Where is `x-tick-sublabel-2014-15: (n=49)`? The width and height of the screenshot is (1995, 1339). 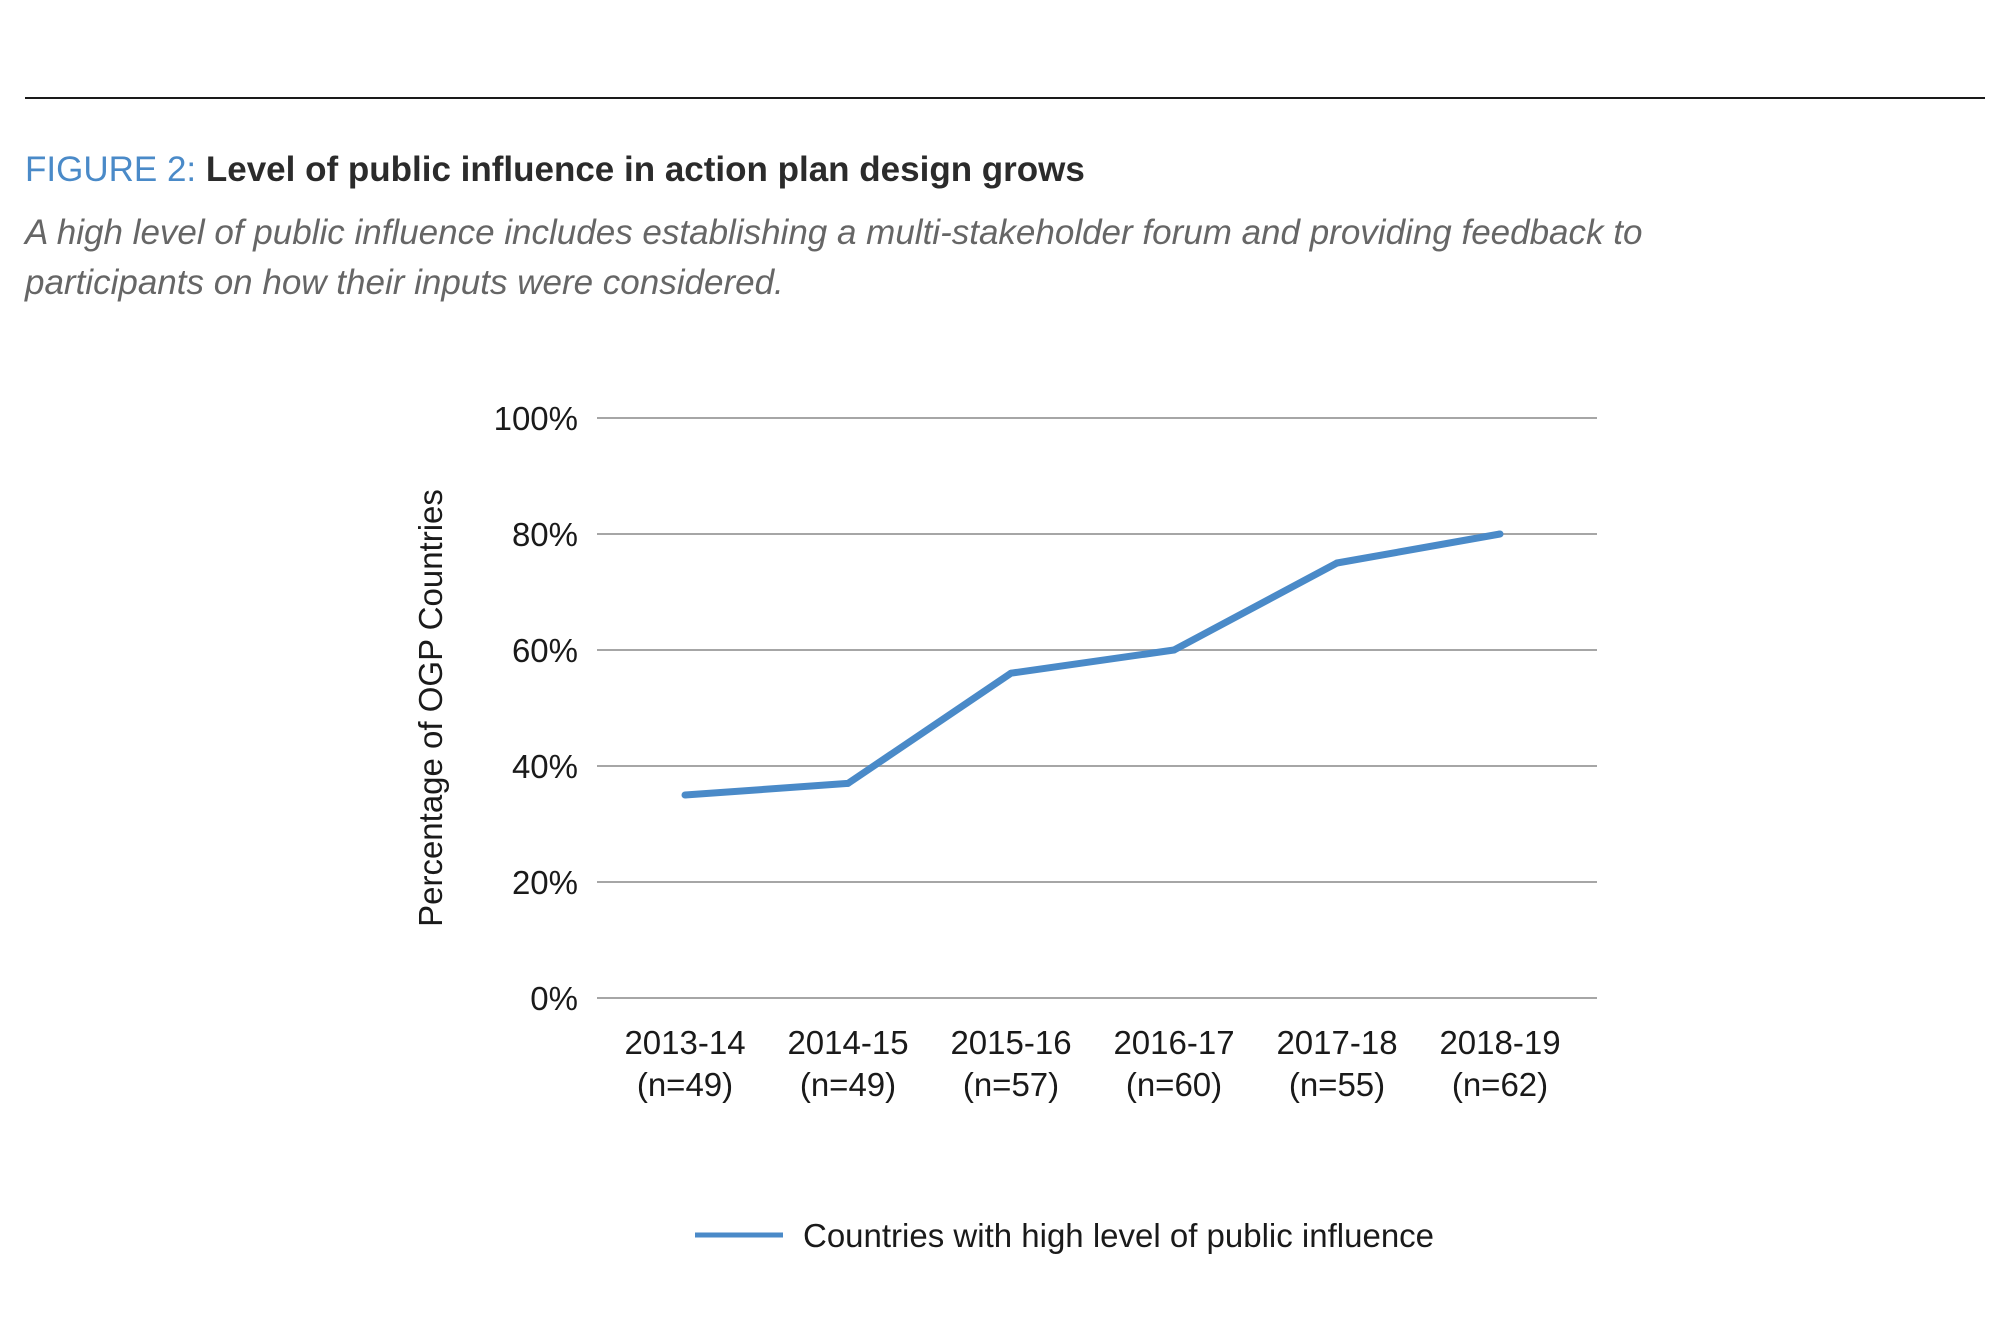 x-tick-sublabel-2014-15: (n=49) is located at coordinates (848, 1084).